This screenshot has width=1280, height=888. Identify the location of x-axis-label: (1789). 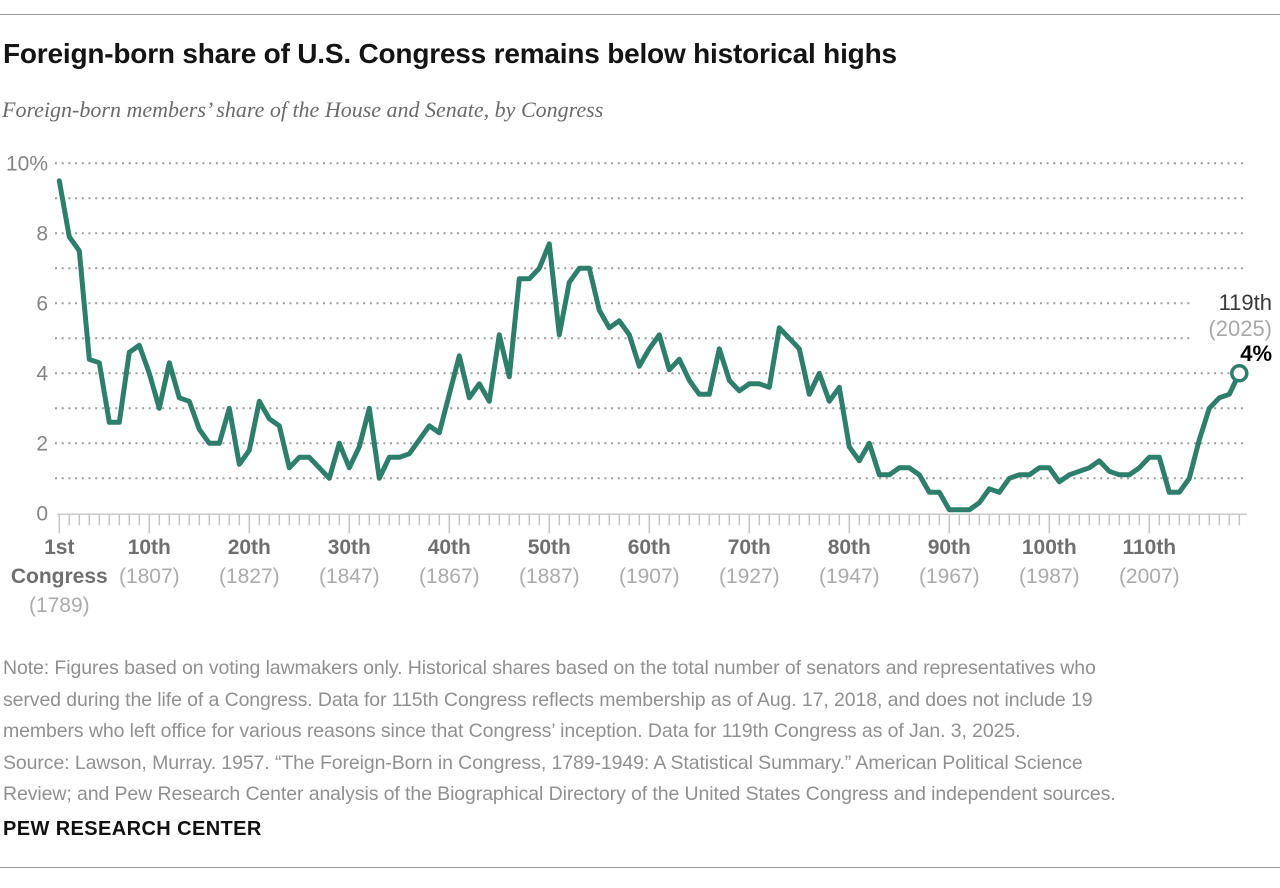
(59, 605).